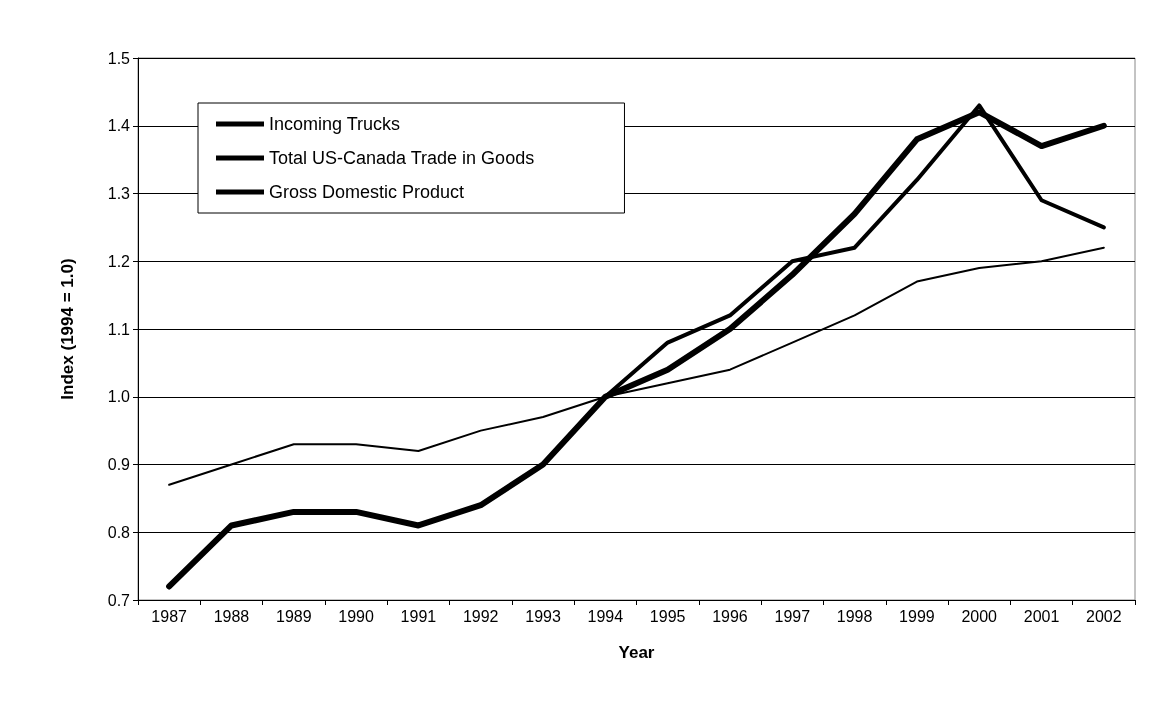 This screenshot has height=723, width=1174. Describe the element at coordinates (636, 652) in the screenshot. I see `x-axis-title: Year` at that location.